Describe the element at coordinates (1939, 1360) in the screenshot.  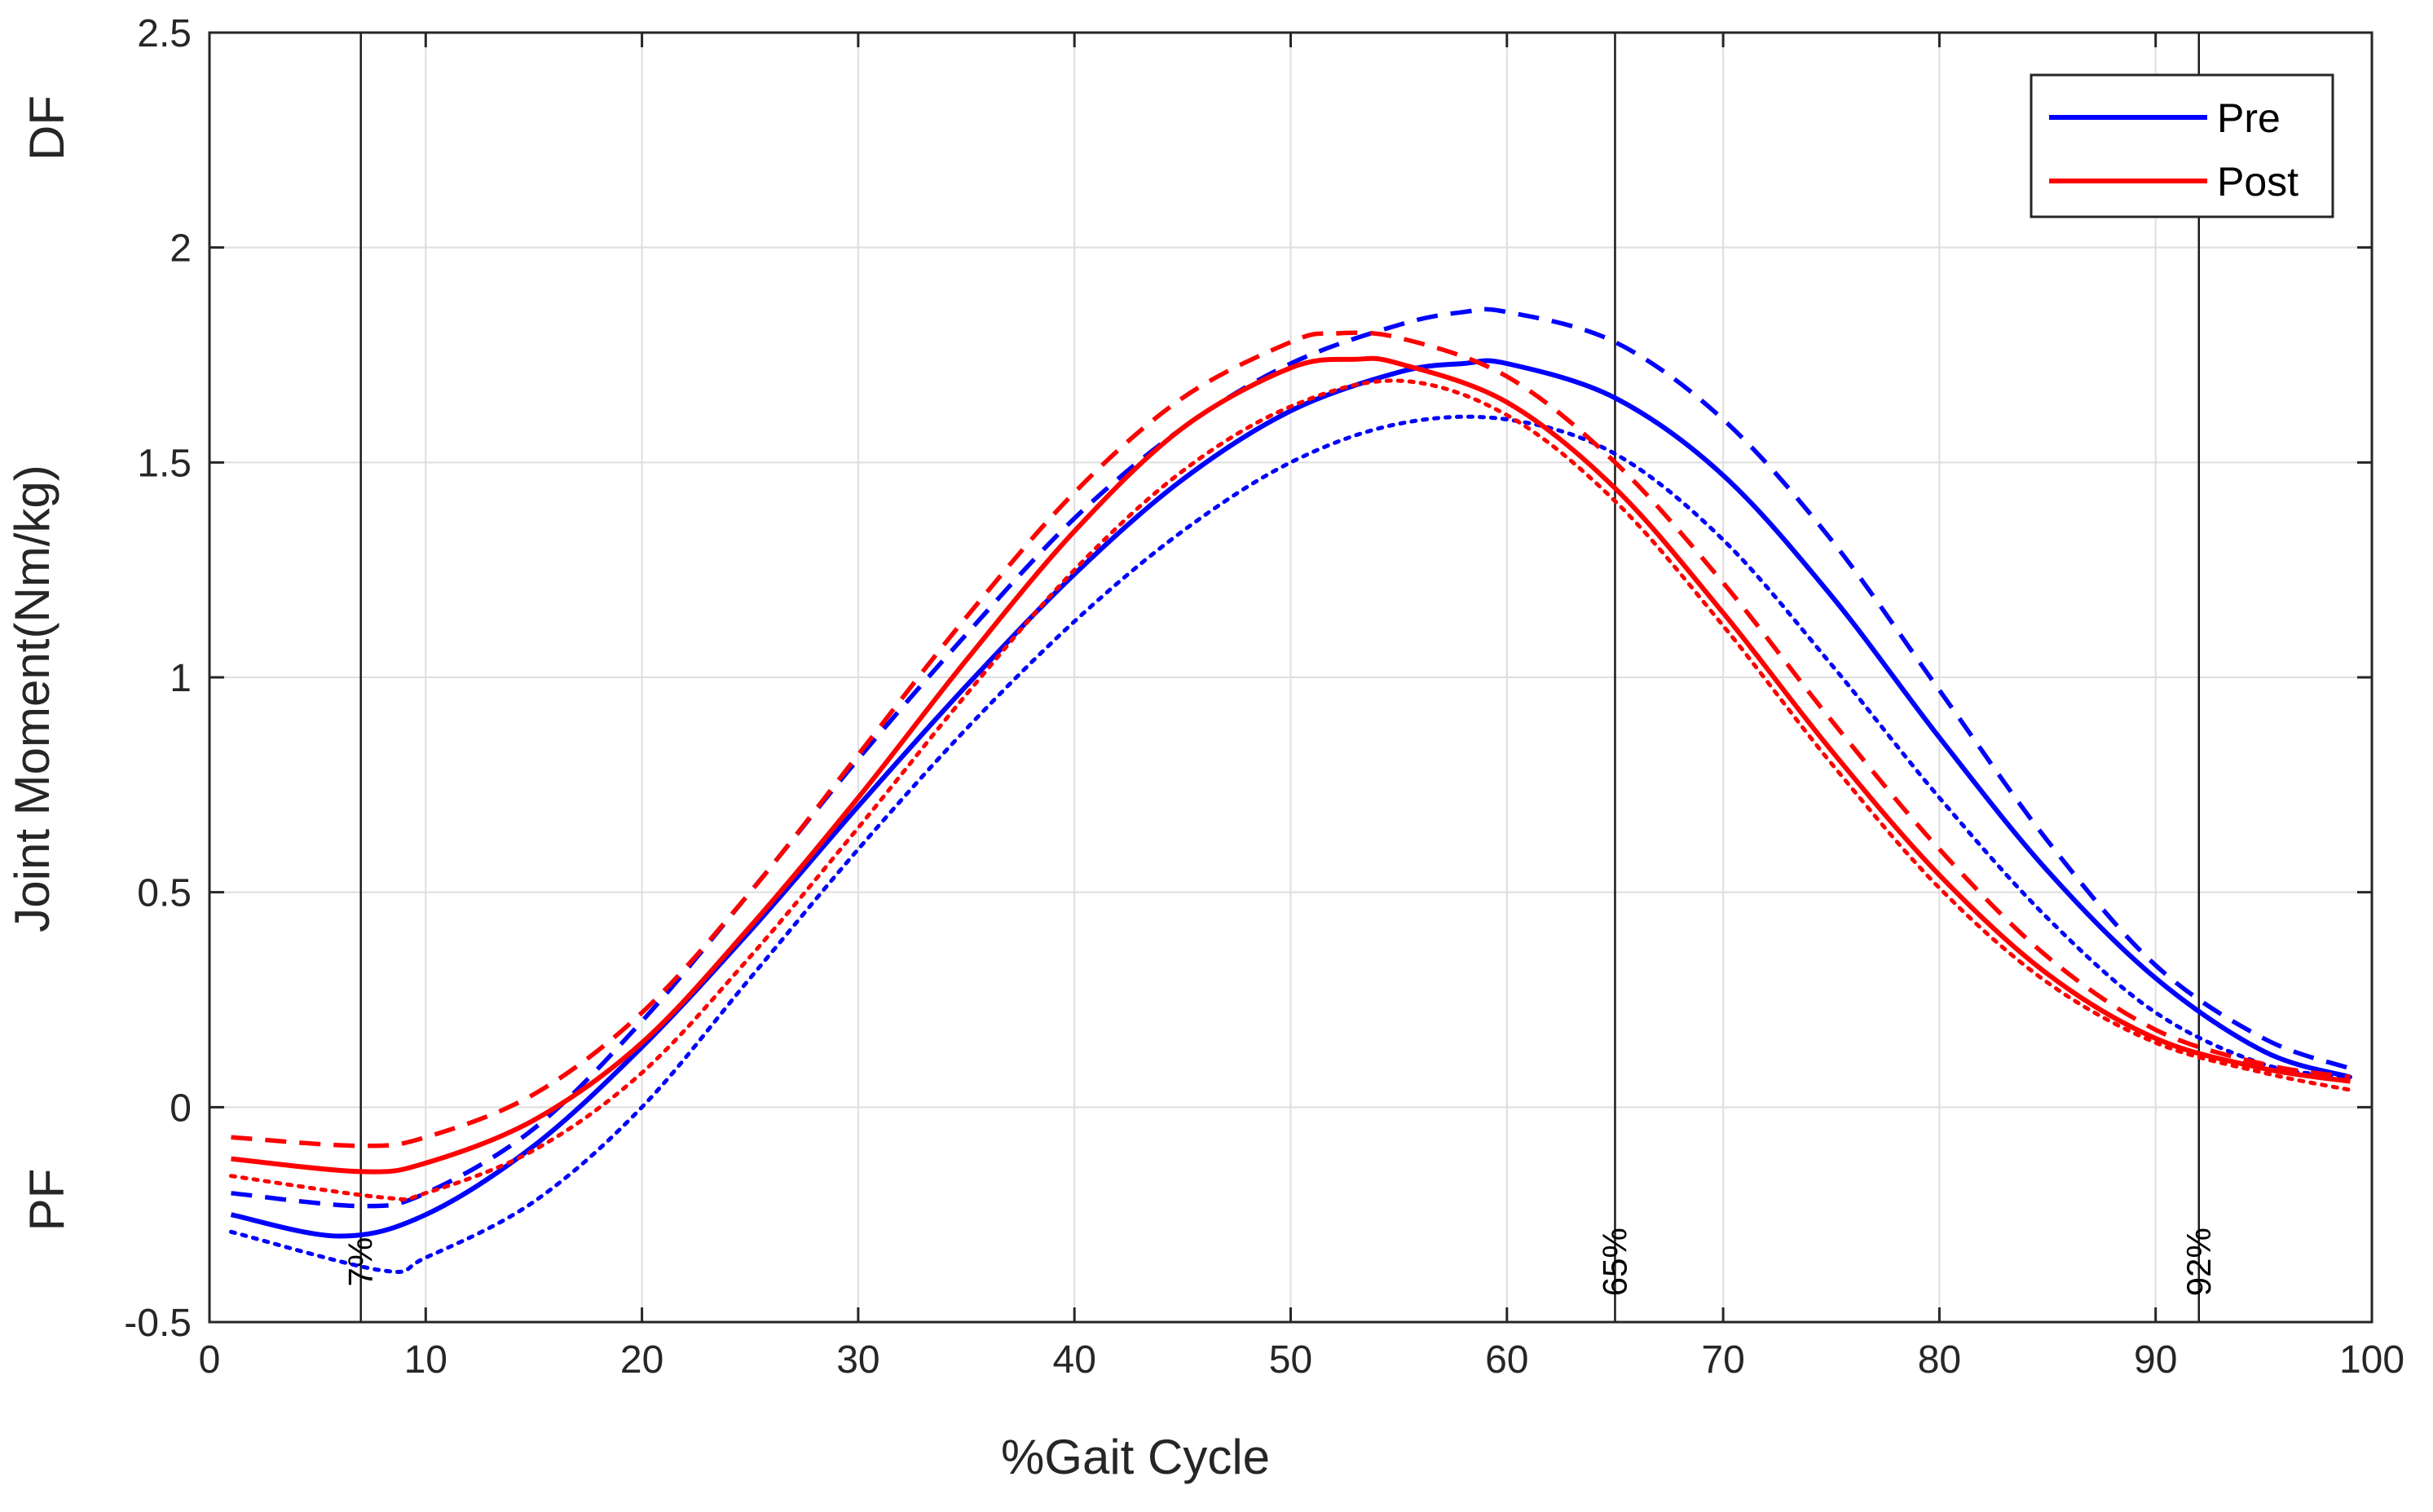
I see `x-tick-label: 80` at that location.